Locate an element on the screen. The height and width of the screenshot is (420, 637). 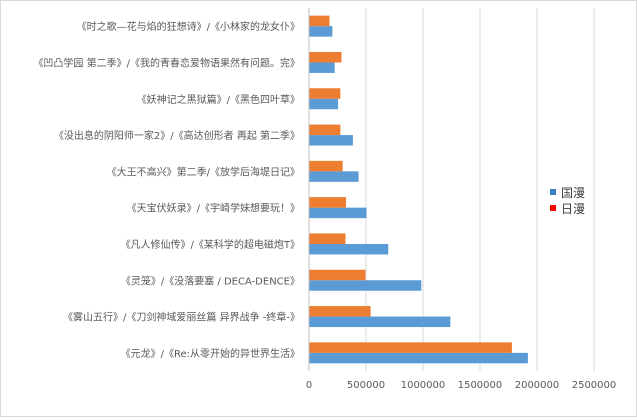
category-label: 《雾山五行》/《刀剑神域爱丽丝篇 异界战争 -终章-》 is located at coordinates (181, 317).